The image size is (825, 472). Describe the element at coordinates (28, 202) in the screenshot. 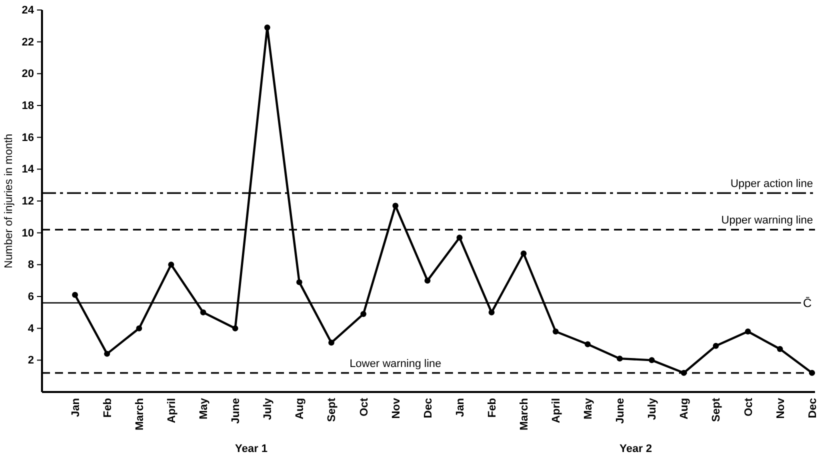

I see `y-tick-label: 12` at that location.